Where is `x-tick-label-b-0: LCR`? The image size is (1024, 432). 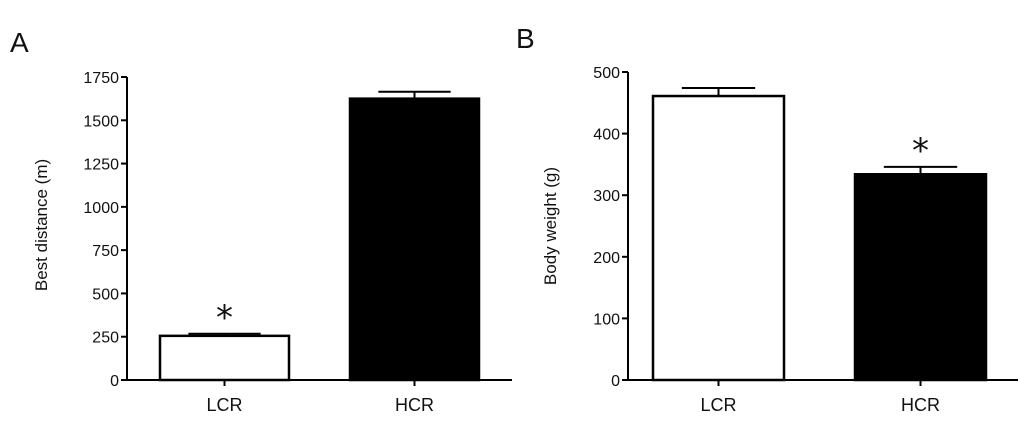
x-tick-label-b-0: LCR is located at coordinates (718, 405).